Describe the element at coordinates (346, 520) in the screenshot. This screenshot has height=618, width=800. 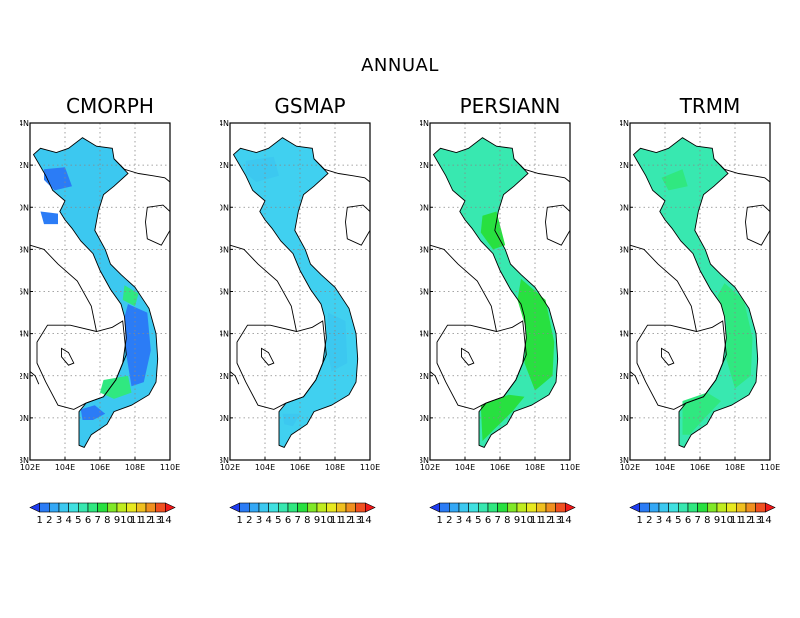
I see `colorbar-label: 12` at that location.